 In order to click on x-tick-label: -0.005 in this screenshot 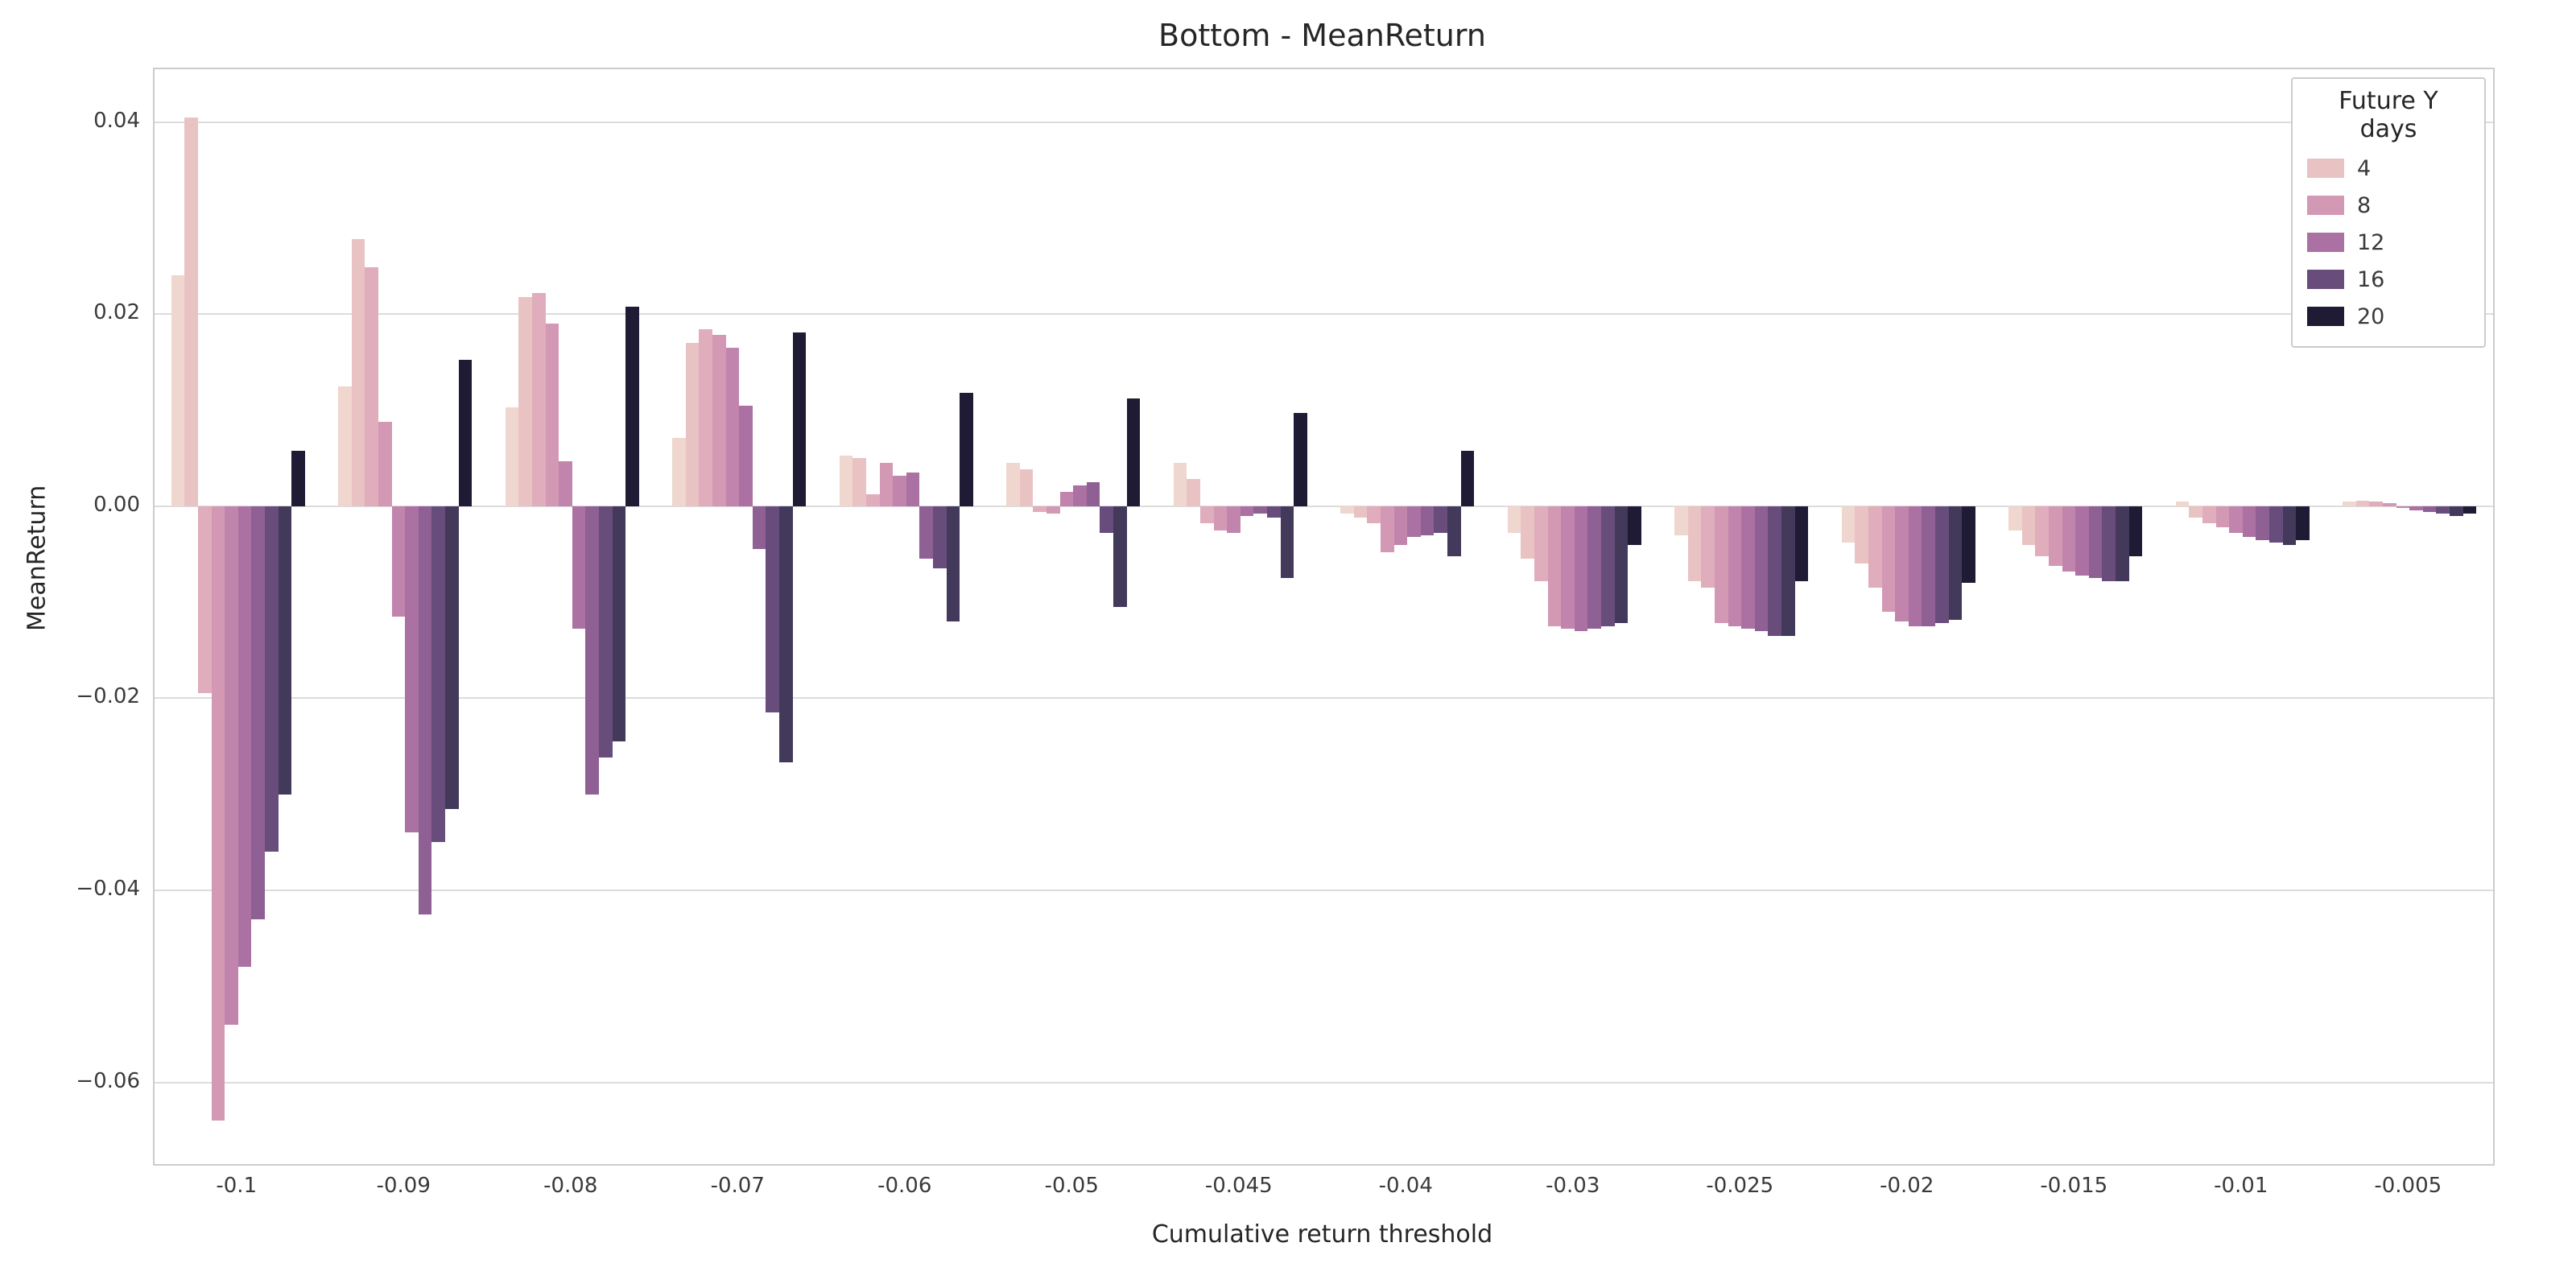, I will do `click(2408, 1186)`.